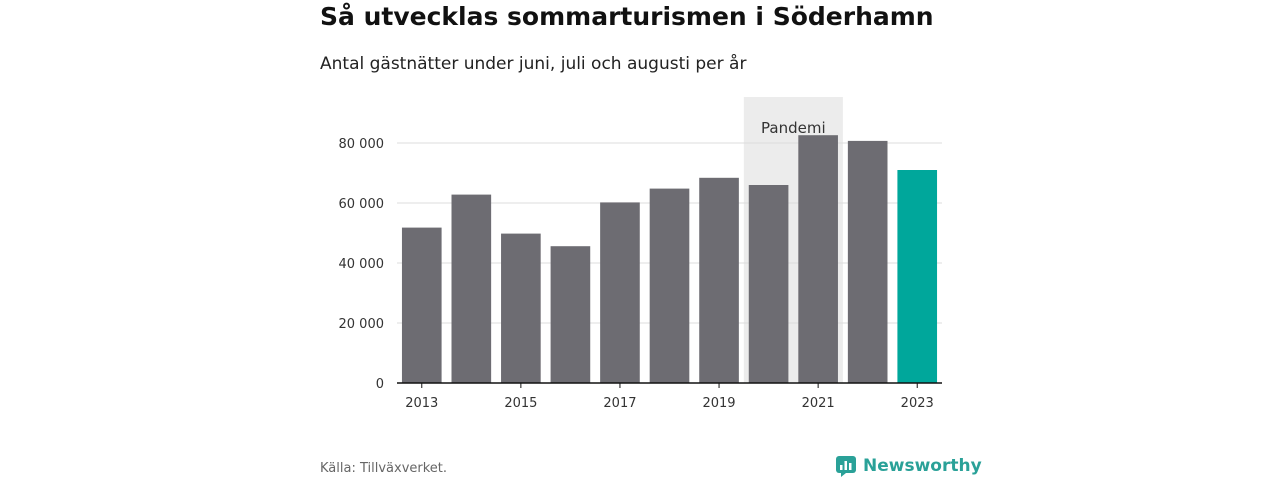  Describe the element at coordinates (917, 276) in the screenshot. I see `bar-2023` at that location.